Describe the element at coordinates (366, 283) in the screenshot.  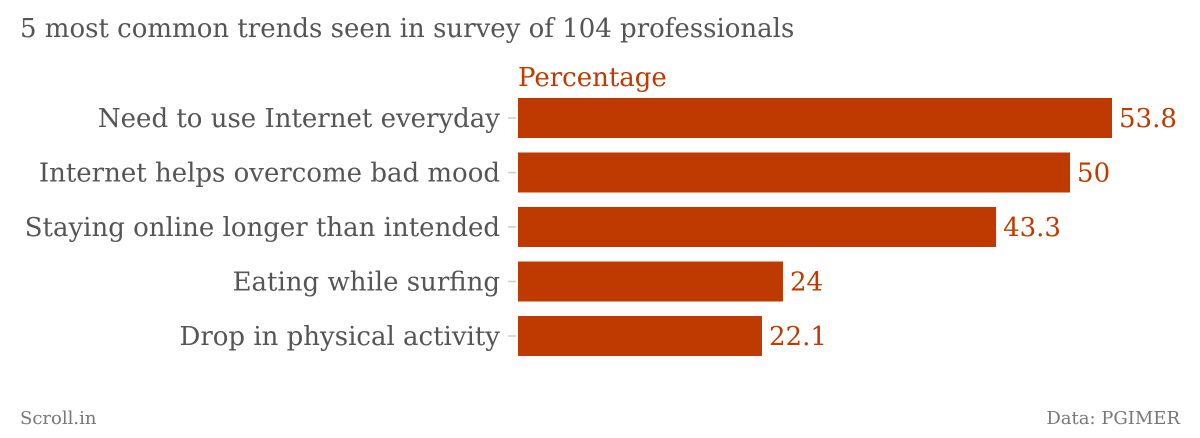
I see `category-label: Eating while surfing` at that location.